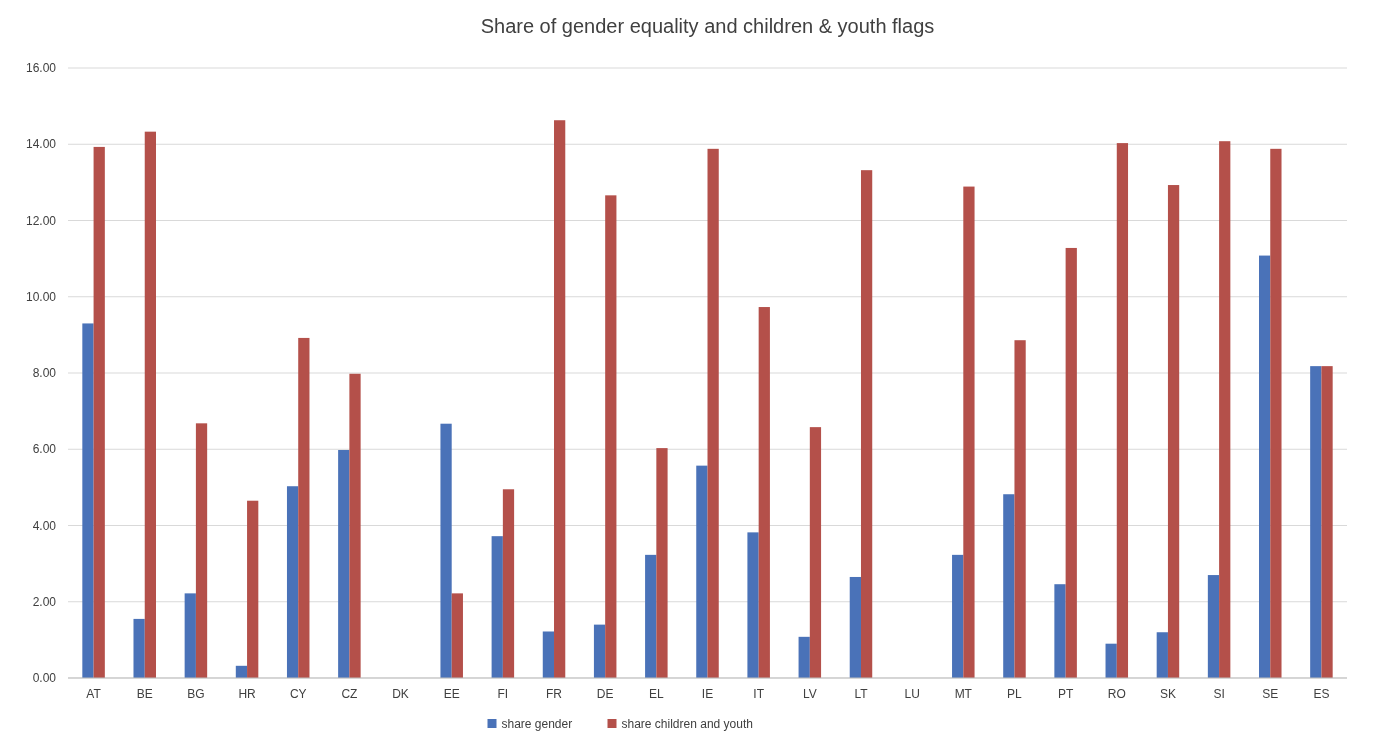 The height and width of the screenshot is (746, 1375). Describe the element at coordinates (41, 144) in the screenshot. I see `y-tick-label: 14.00` at that location.